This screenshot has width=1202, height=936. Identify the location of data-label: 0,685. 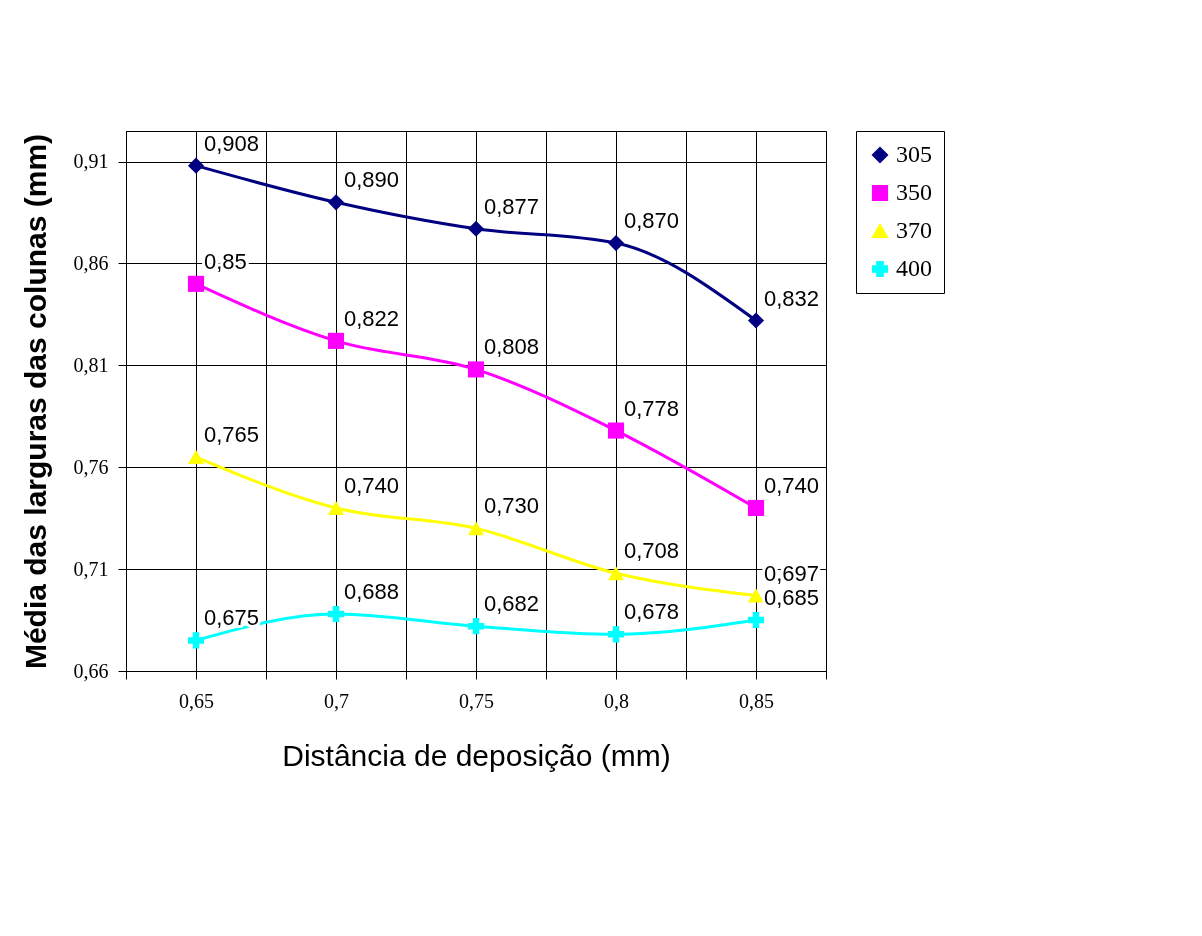
(792, 598).